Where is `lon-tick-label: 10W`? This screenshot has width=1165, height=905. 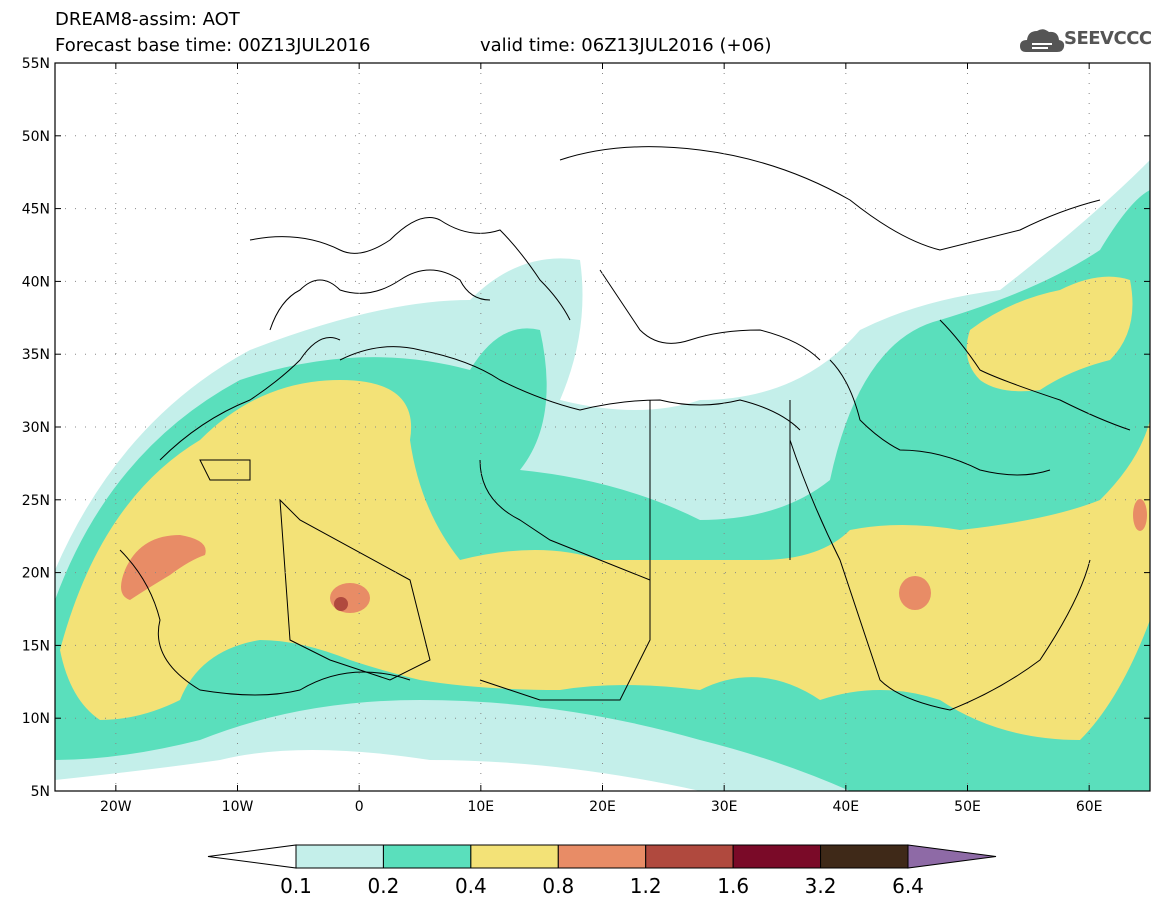
lon-tick-label: 10W is located at coordinates (238, 807).